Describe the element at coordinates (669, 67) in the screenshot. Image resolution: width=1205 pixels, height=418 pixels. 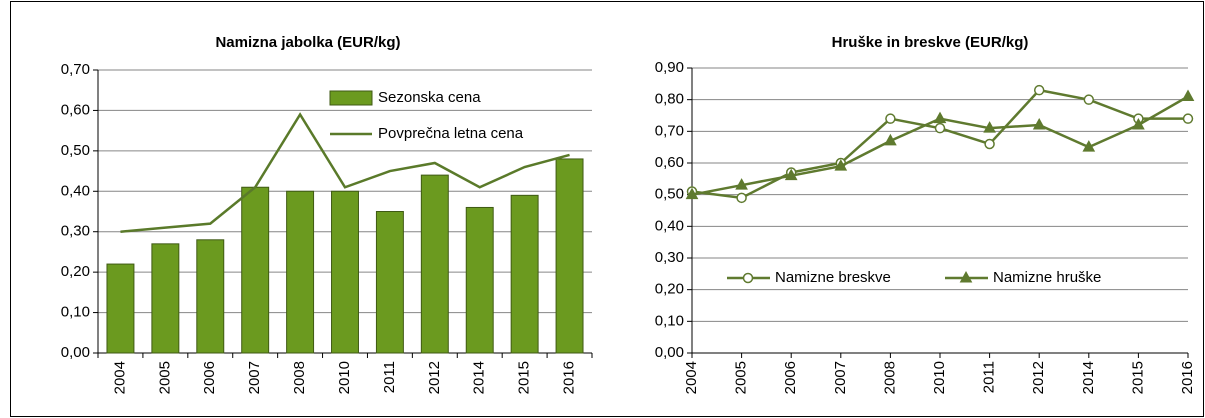
I see `y-tick-label: 0,90` at that location.